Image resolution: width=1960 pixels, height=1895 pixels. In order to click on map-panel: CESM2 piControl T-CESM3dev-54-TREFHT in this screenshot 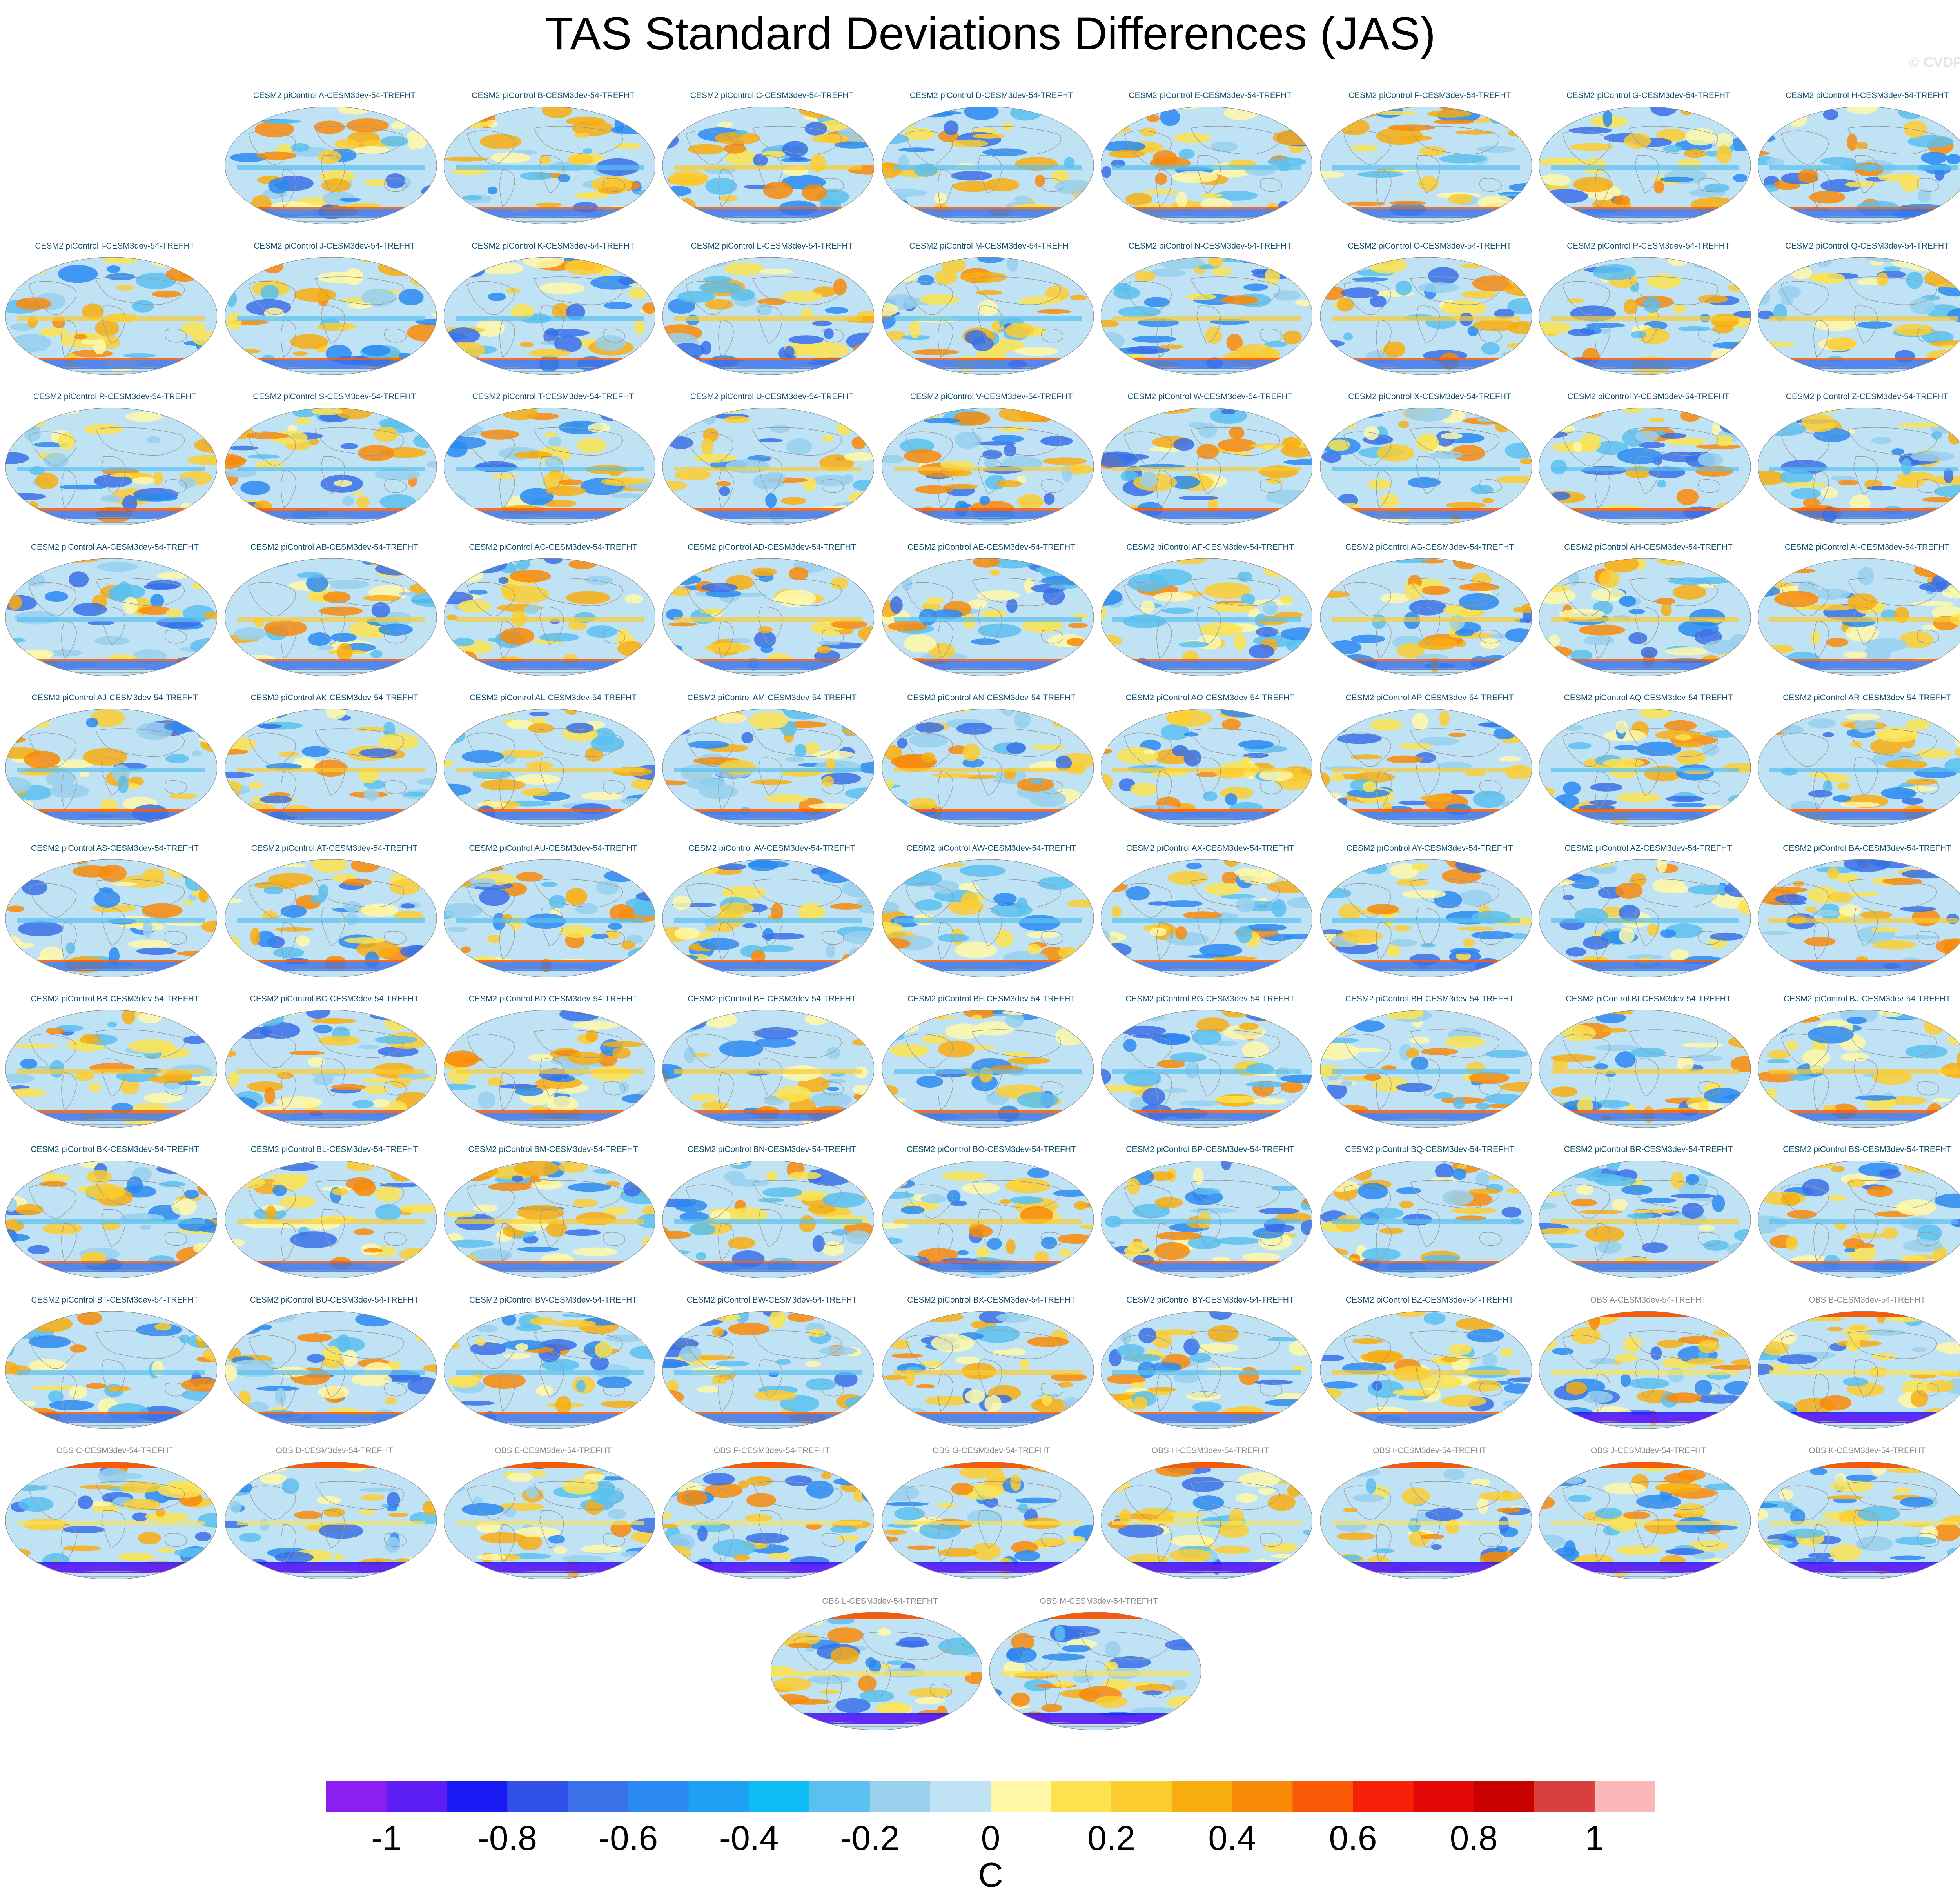, I will do `click(553, 466)`.